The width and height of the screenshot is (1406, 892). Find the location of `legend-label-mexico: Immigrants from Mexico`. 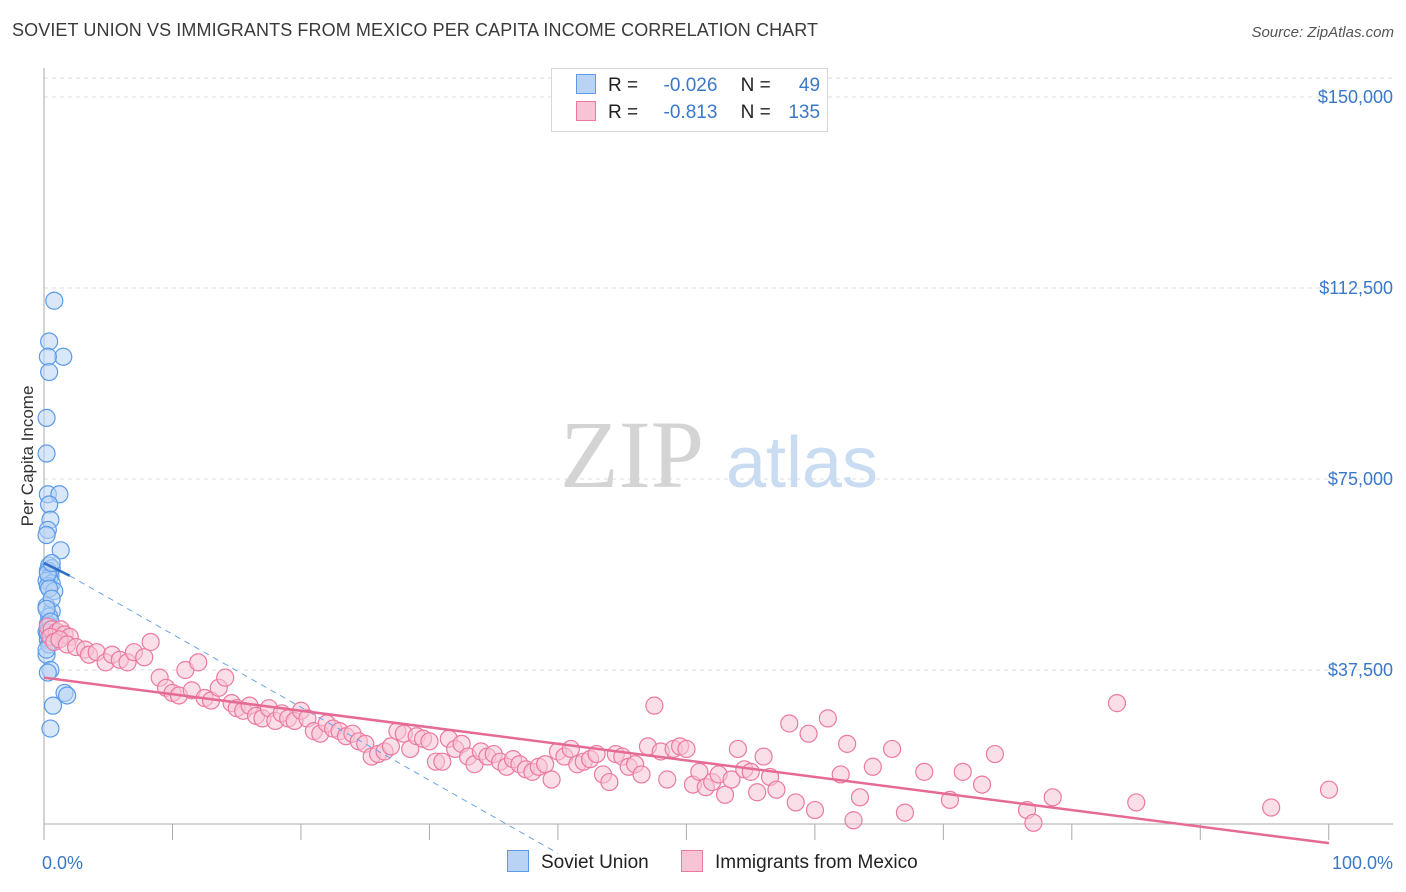

legend-label-mexico: Immigrants from Mexico is located at coordinates (816, 863).